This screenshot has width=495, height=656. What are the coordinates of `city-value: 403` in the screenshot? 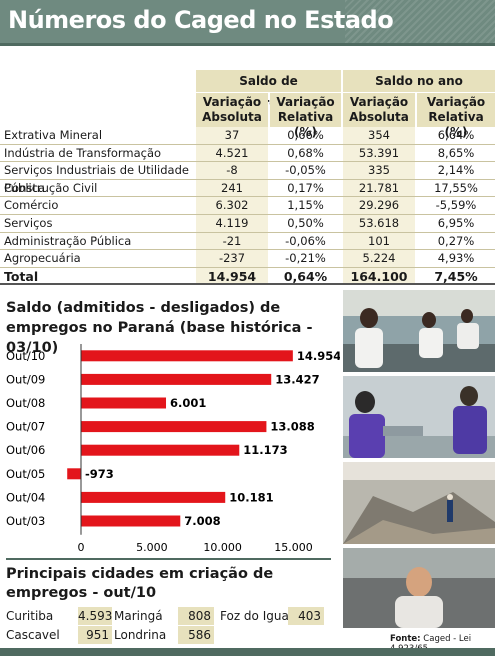 It's located at (306, 616).